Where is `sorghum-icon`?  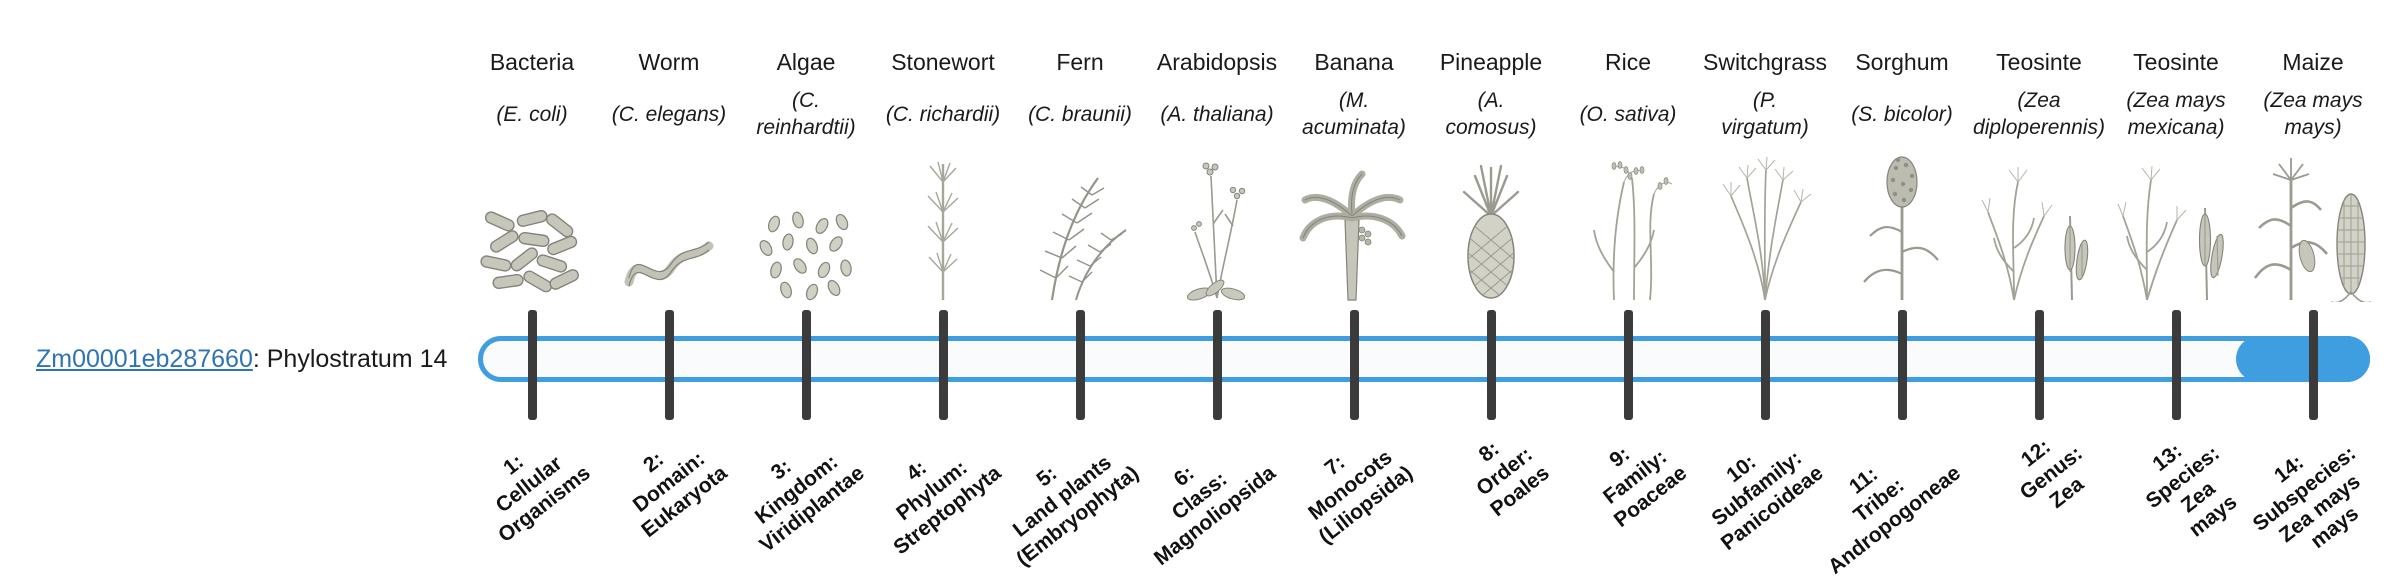 sorghum-icon is located at coordinates (1902, 226).